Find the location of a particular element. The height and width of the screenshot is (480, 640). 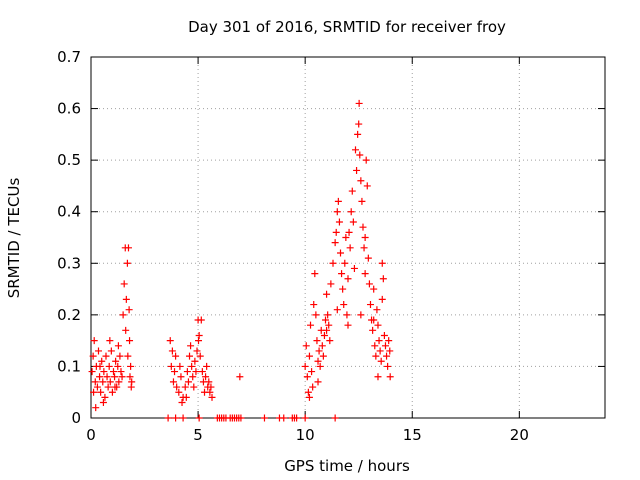

x-tick-label: 0 is located at coordinates (91, 435).